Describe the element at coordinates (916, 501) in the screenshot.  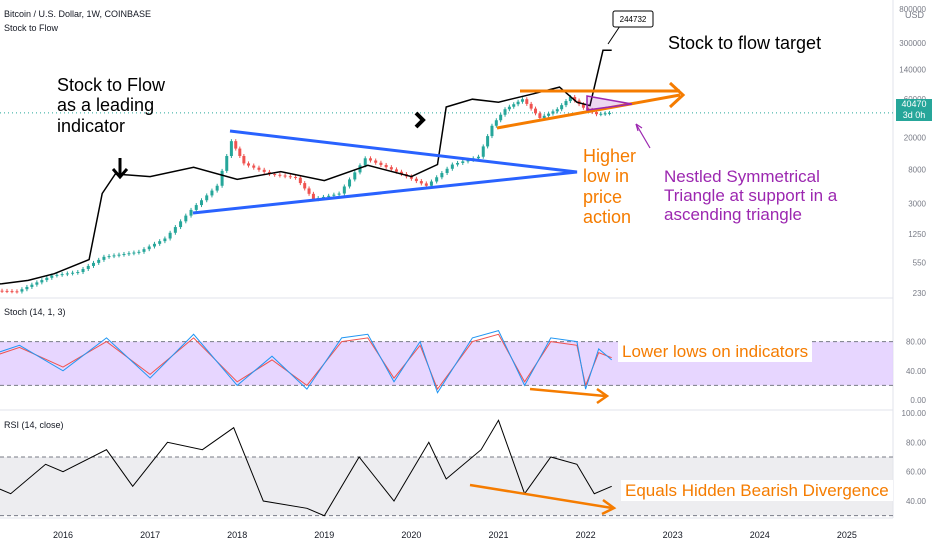
I see `rsi-axis-tick: 40.00` at that location.